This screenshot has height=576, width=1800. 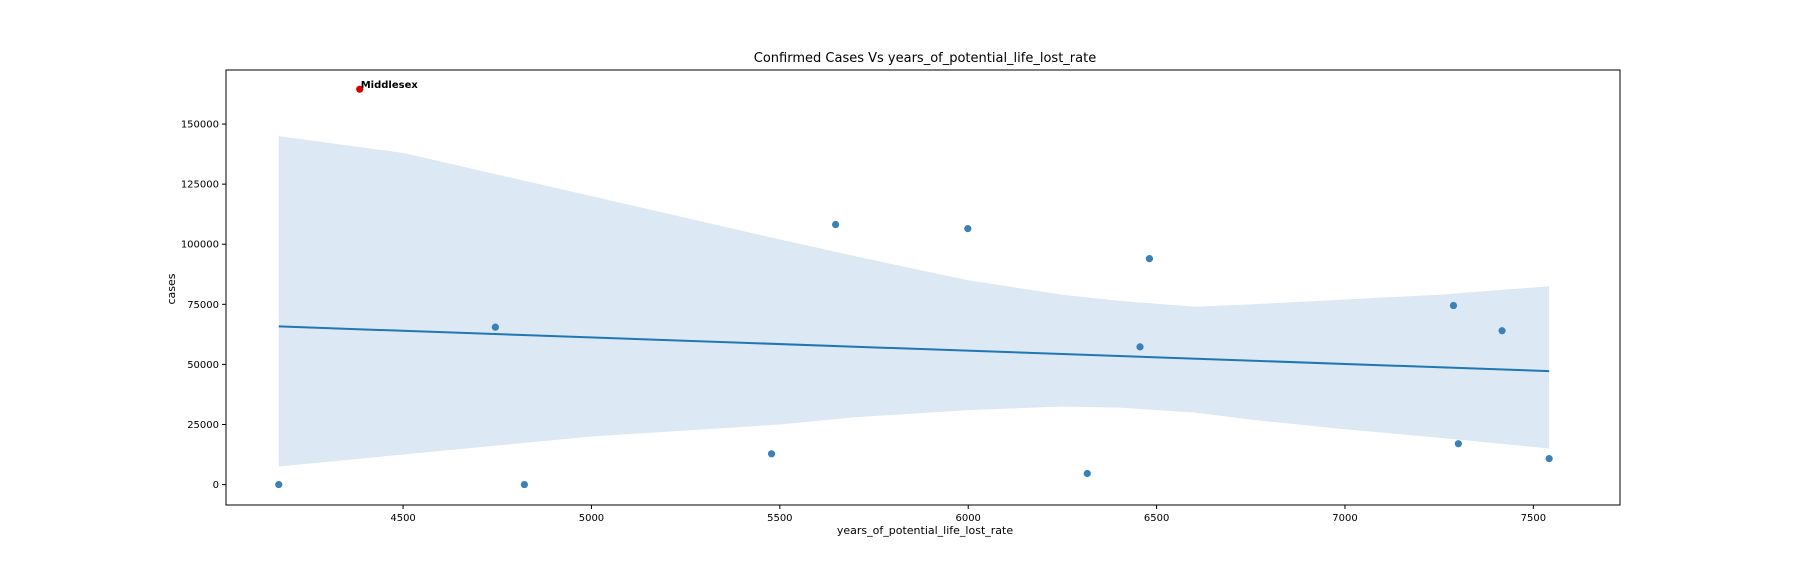 I want to click on x-tick-label: 5500, so click(x=779, y=518).